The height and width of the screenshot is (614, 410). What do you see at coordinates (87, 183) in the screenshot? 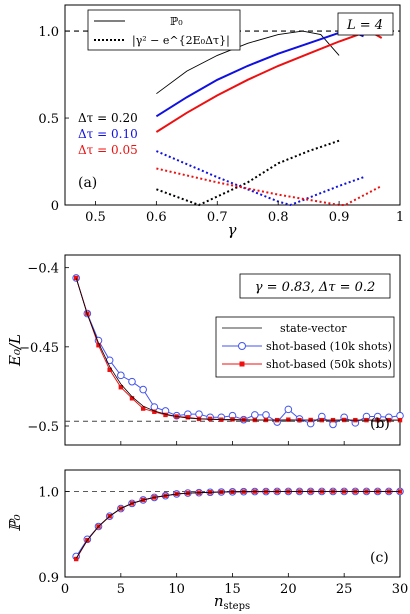
I see `panel-a-label: (a)` at bounding box center [87, 183].